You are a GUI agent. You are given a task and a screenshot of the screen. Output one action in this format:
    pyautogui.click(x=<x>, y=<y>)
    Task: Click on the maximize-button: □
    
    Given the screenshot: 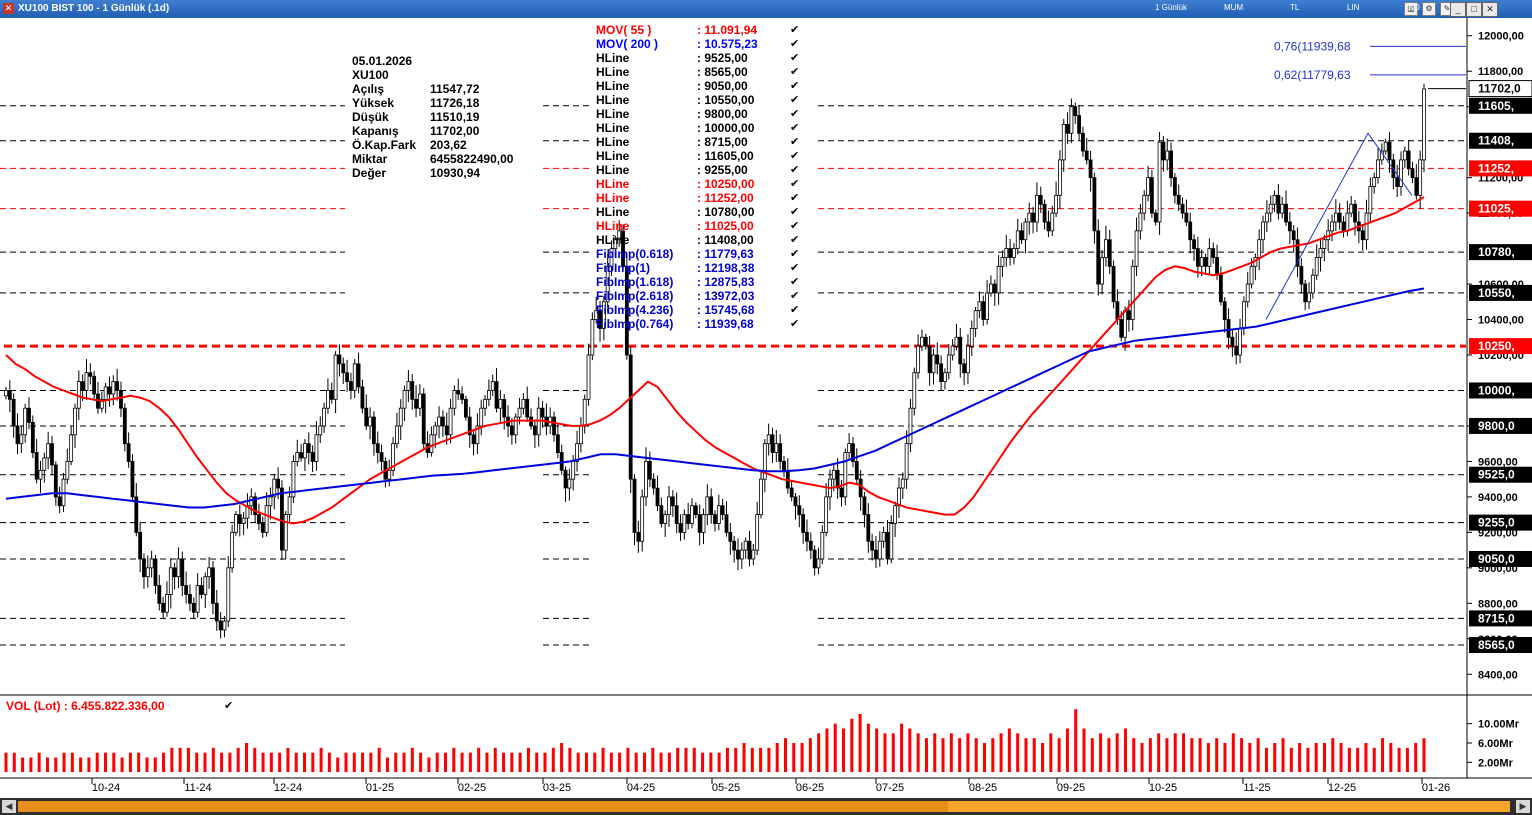 What is the action you would take?
    pyautogui.click(x=1474, y=9)
    